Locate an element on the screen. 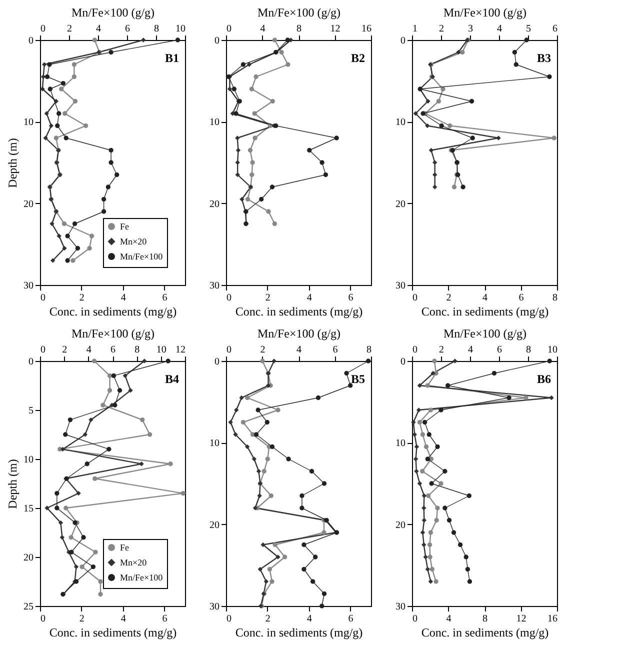 This screenshot has height=659, width=617. x2-tick-label: 1 is located at coordinates (415, 29).